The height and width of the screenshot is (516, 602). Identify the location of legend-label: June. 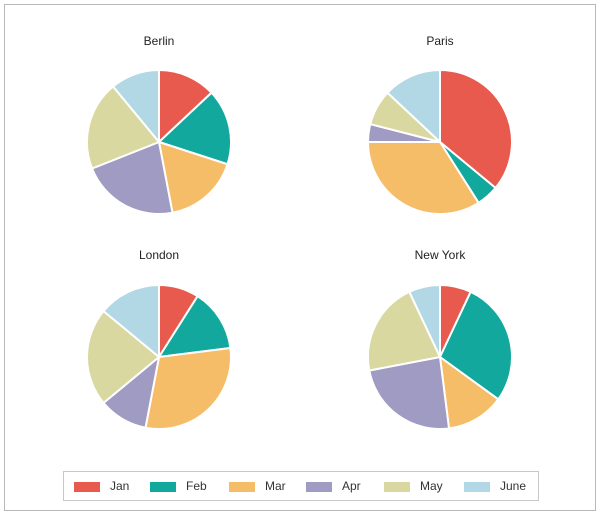
(513, 486).